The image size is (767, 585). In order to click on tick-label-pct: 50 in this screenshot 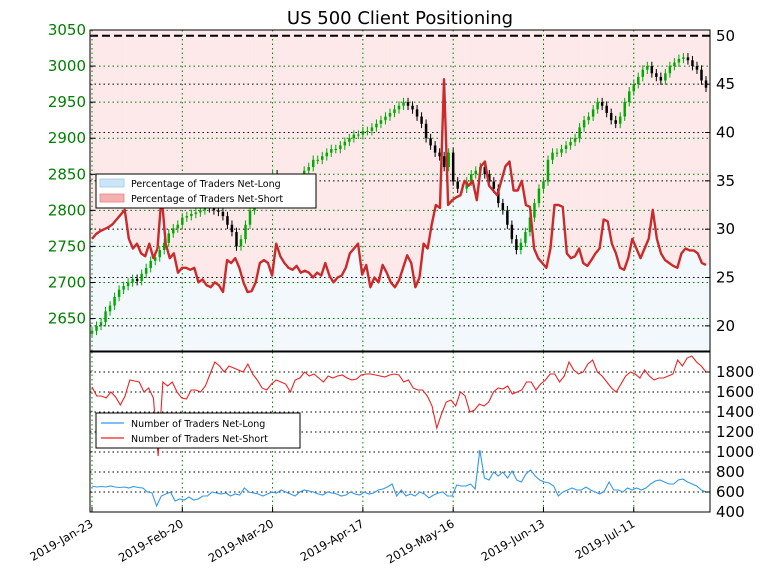, I will do `click(725, 36)`.